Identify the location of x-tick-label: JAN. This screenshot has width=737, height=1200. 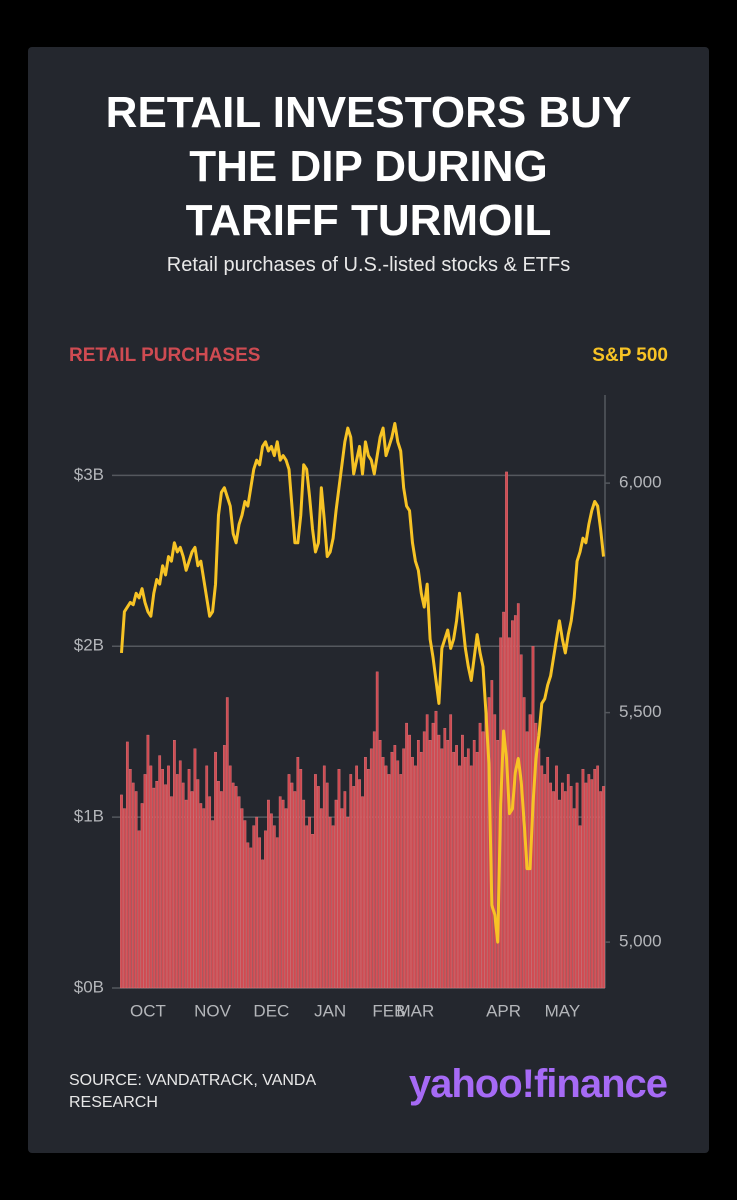
(330, 1010).